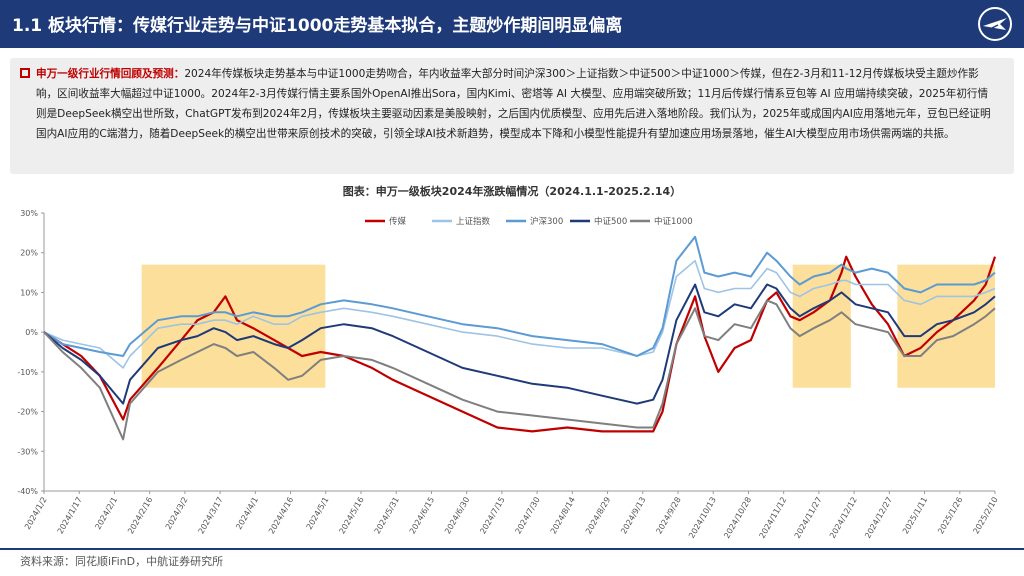 This screenshot has width=1024, height=576. I want to click on legend-label-2: 上证指数, so click(473, 221).